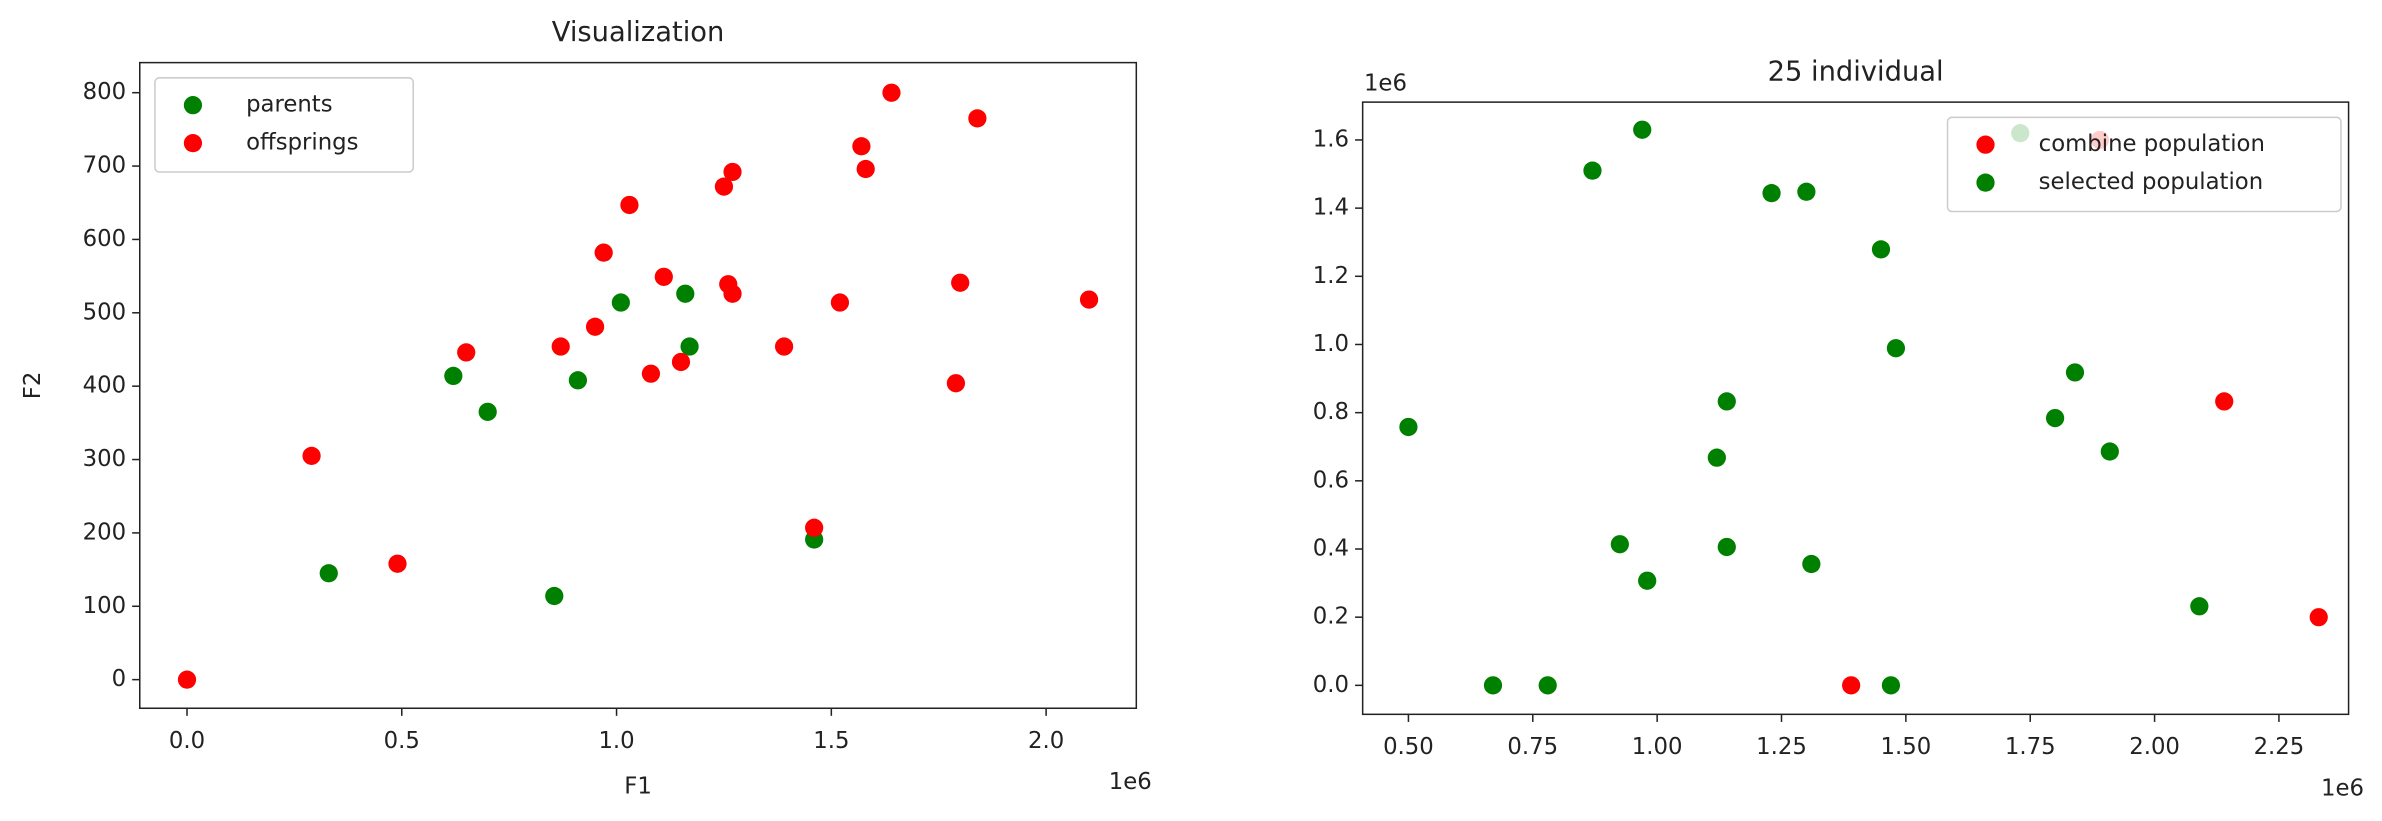 The height and width of the screenshot is (821, 2382). What do you see at coordinates (104, 386) in the screenshot?
I see `y-tick-label: 400` at bounding box center [104, 386].